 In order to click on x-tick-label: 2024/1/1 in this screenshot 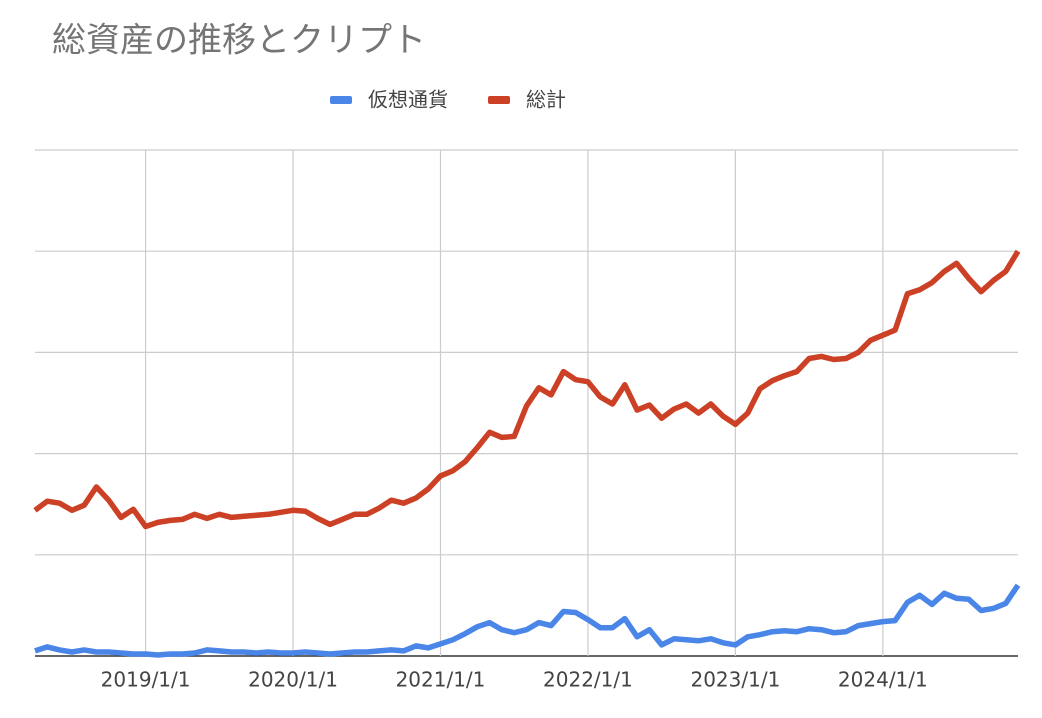, I will do `click(883, 680)`.